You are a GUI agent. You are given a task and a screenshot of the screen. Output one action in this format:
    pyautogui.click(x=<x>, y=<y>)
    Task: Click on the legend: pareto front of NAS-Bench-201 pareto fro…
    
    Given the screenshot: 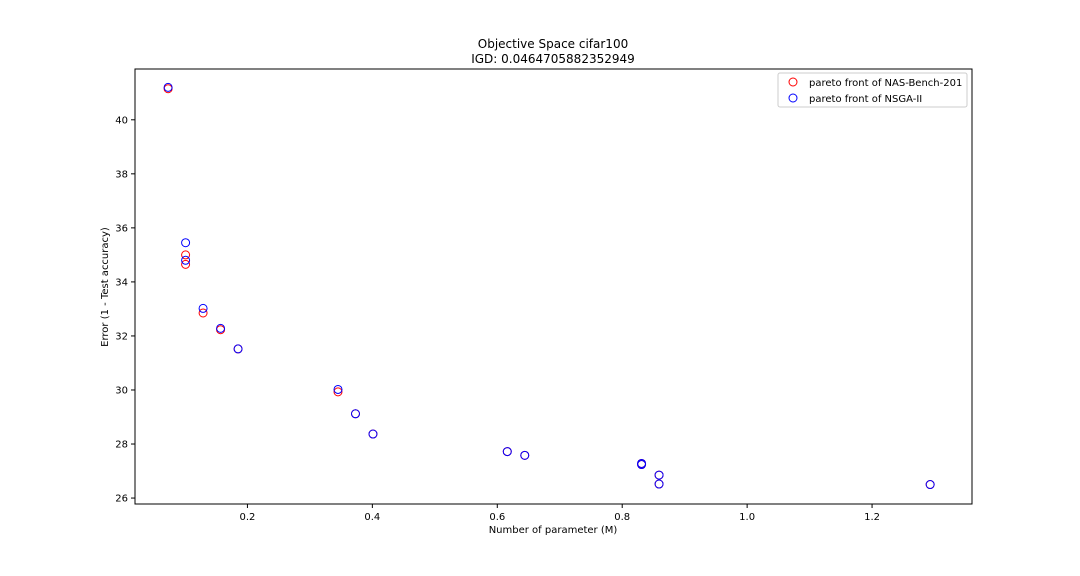 What is the action you would take?
    pyautogui.click(x=872, y=90)
    